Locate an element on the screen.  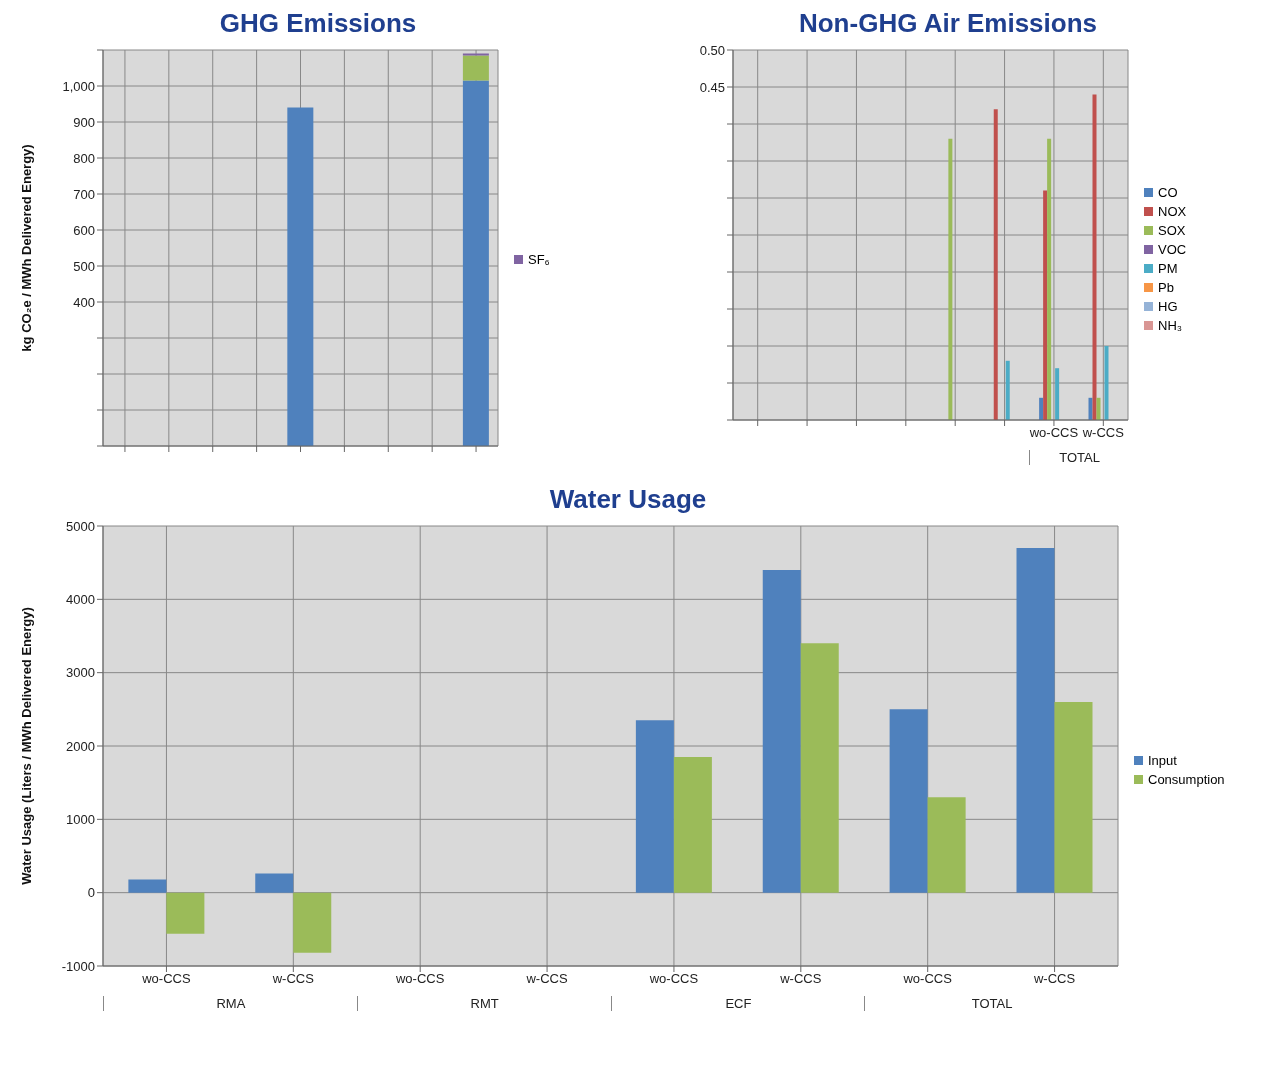
legend-label: Input is located at coordinates (1162, 760).